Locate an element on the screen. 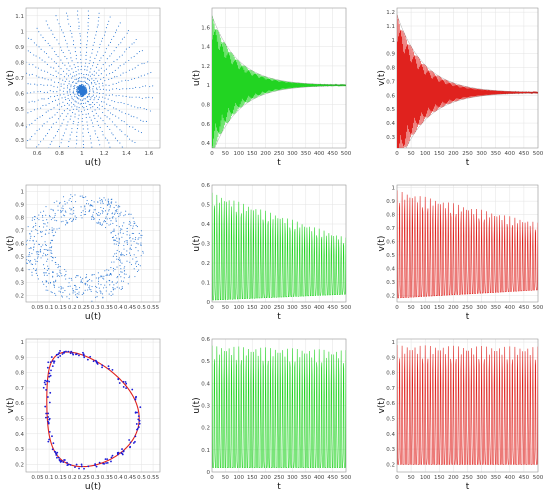  x-tick-label: 100 is located at coordinates (425, 308).